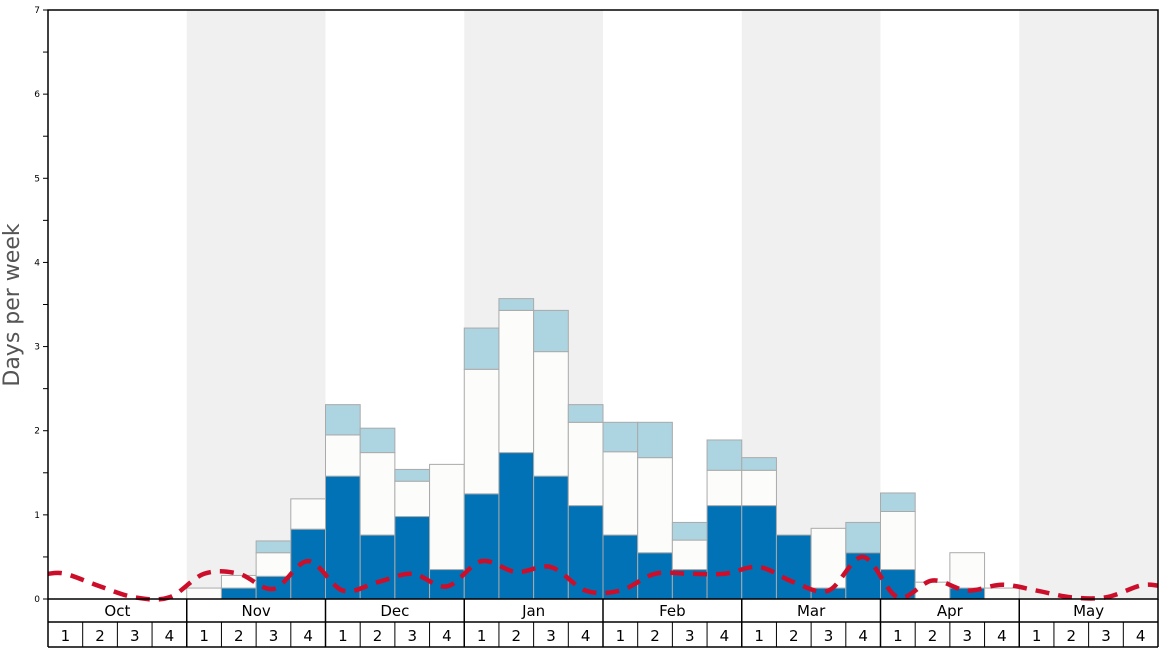 This screenshot has width=1168, height=652. Describe the element at coordinates (394, 611) in the screenshot. I see `month-label: Dec` at that location.